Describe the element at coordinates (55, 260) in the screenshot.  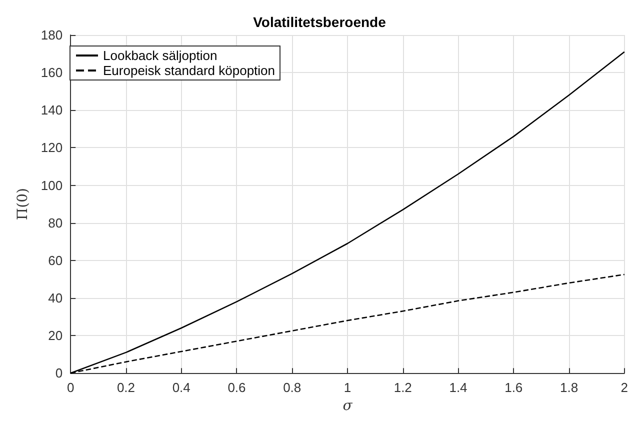
I see `y-tick-label: 60` at that location.